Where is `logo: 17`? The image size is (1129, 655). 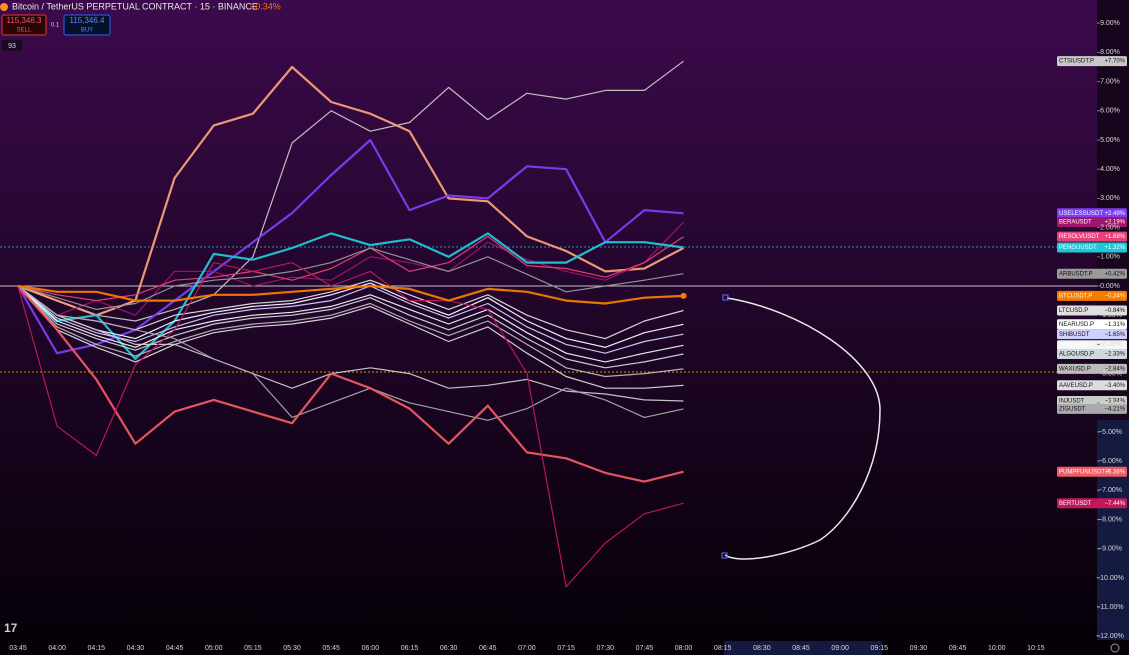 logo: 17 is located at coordinates (11, 628).